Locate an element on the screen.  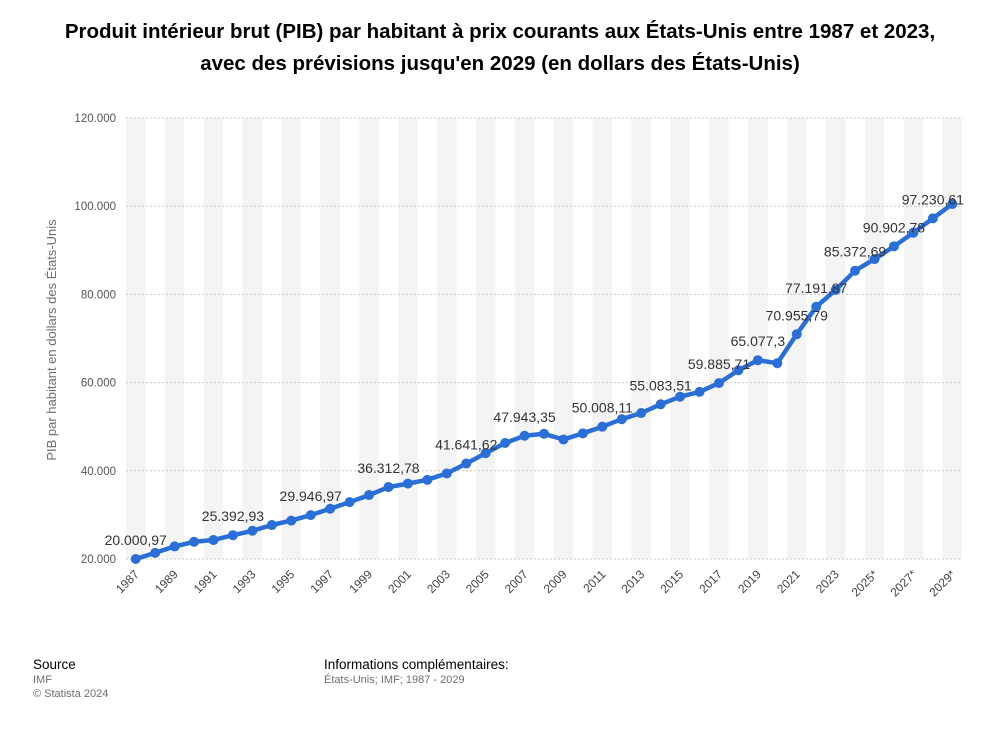
x-tick-label: 2021 is located at coordinates (788, 581).